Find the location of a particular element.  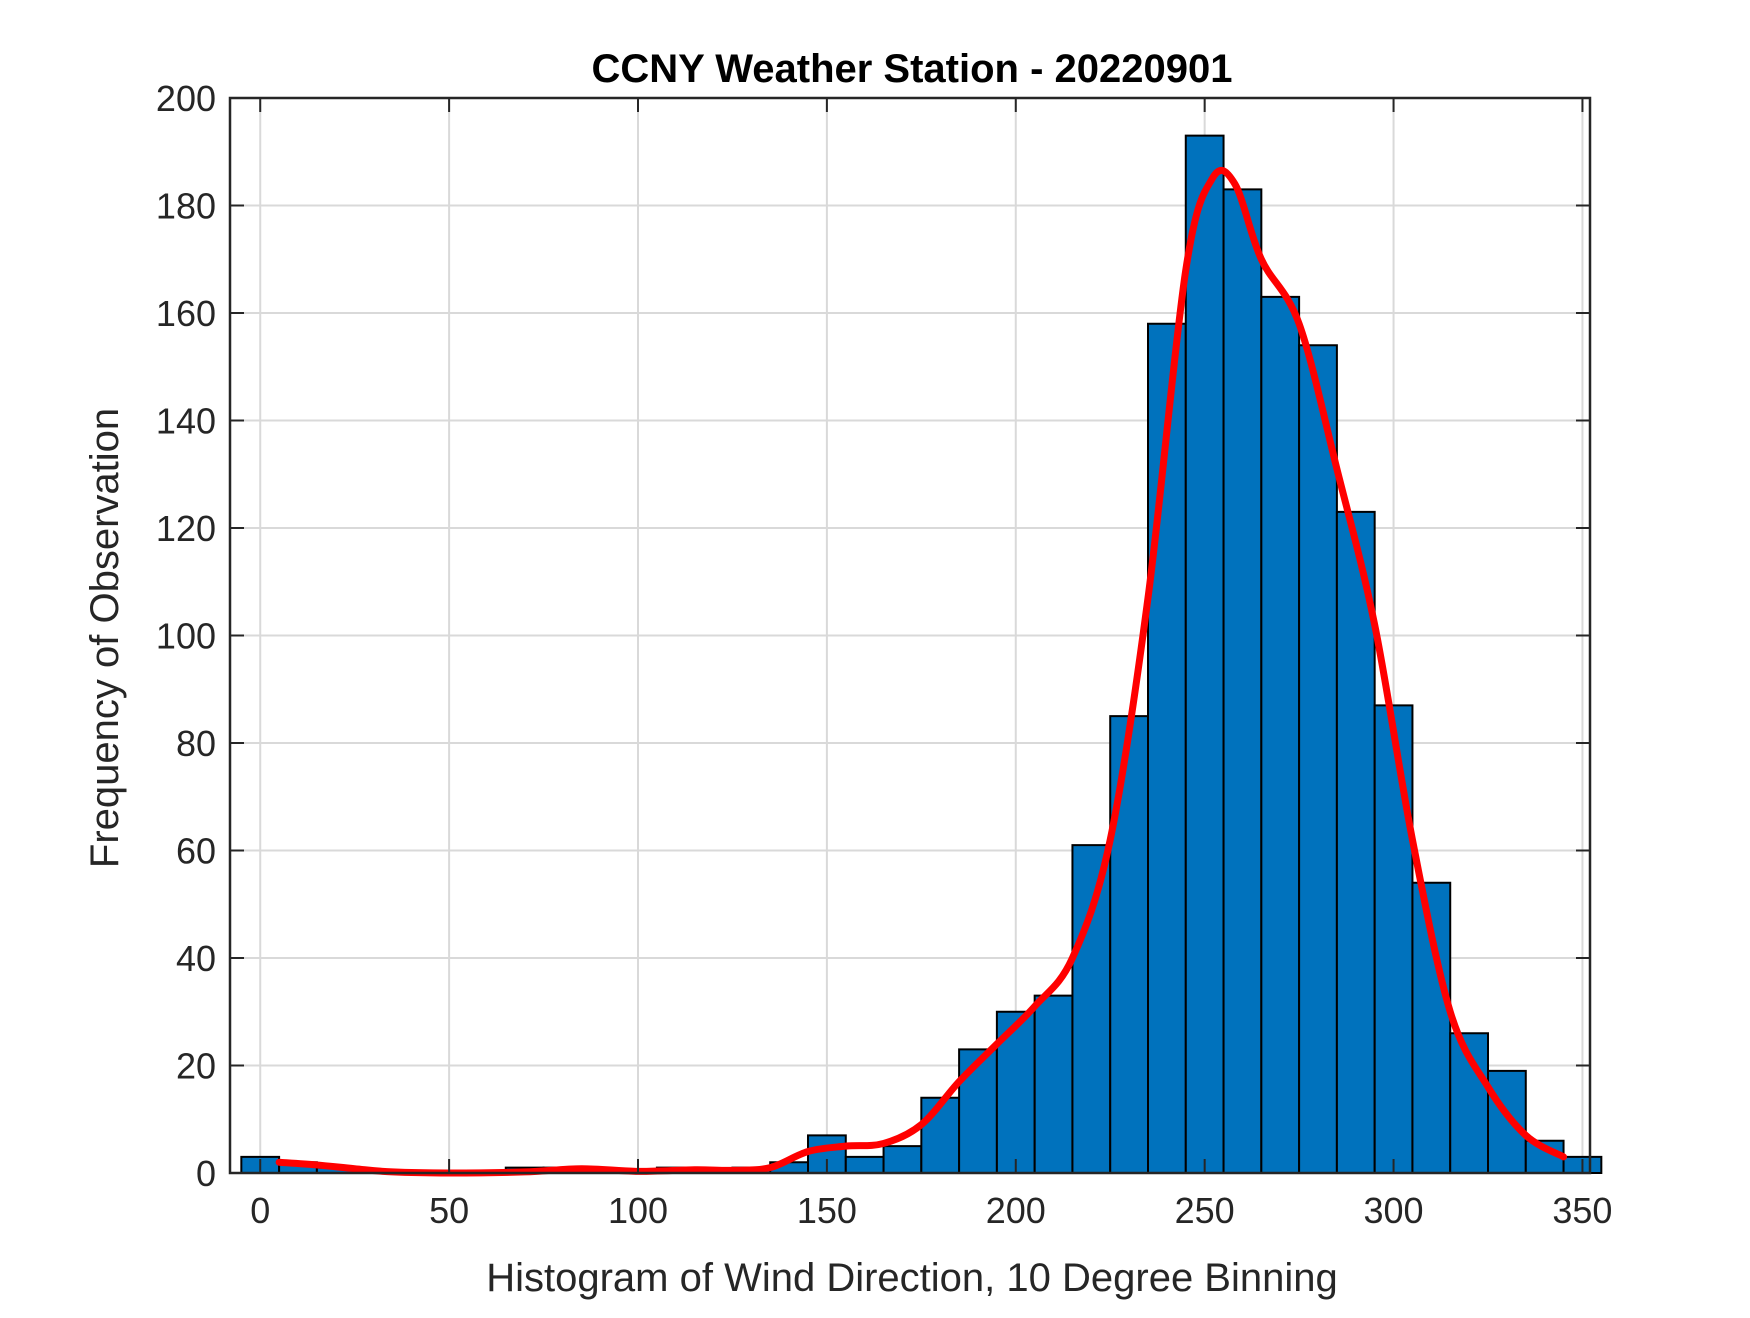

y-axis-label: Frequency of Observation is located at coordinates (105, 638).